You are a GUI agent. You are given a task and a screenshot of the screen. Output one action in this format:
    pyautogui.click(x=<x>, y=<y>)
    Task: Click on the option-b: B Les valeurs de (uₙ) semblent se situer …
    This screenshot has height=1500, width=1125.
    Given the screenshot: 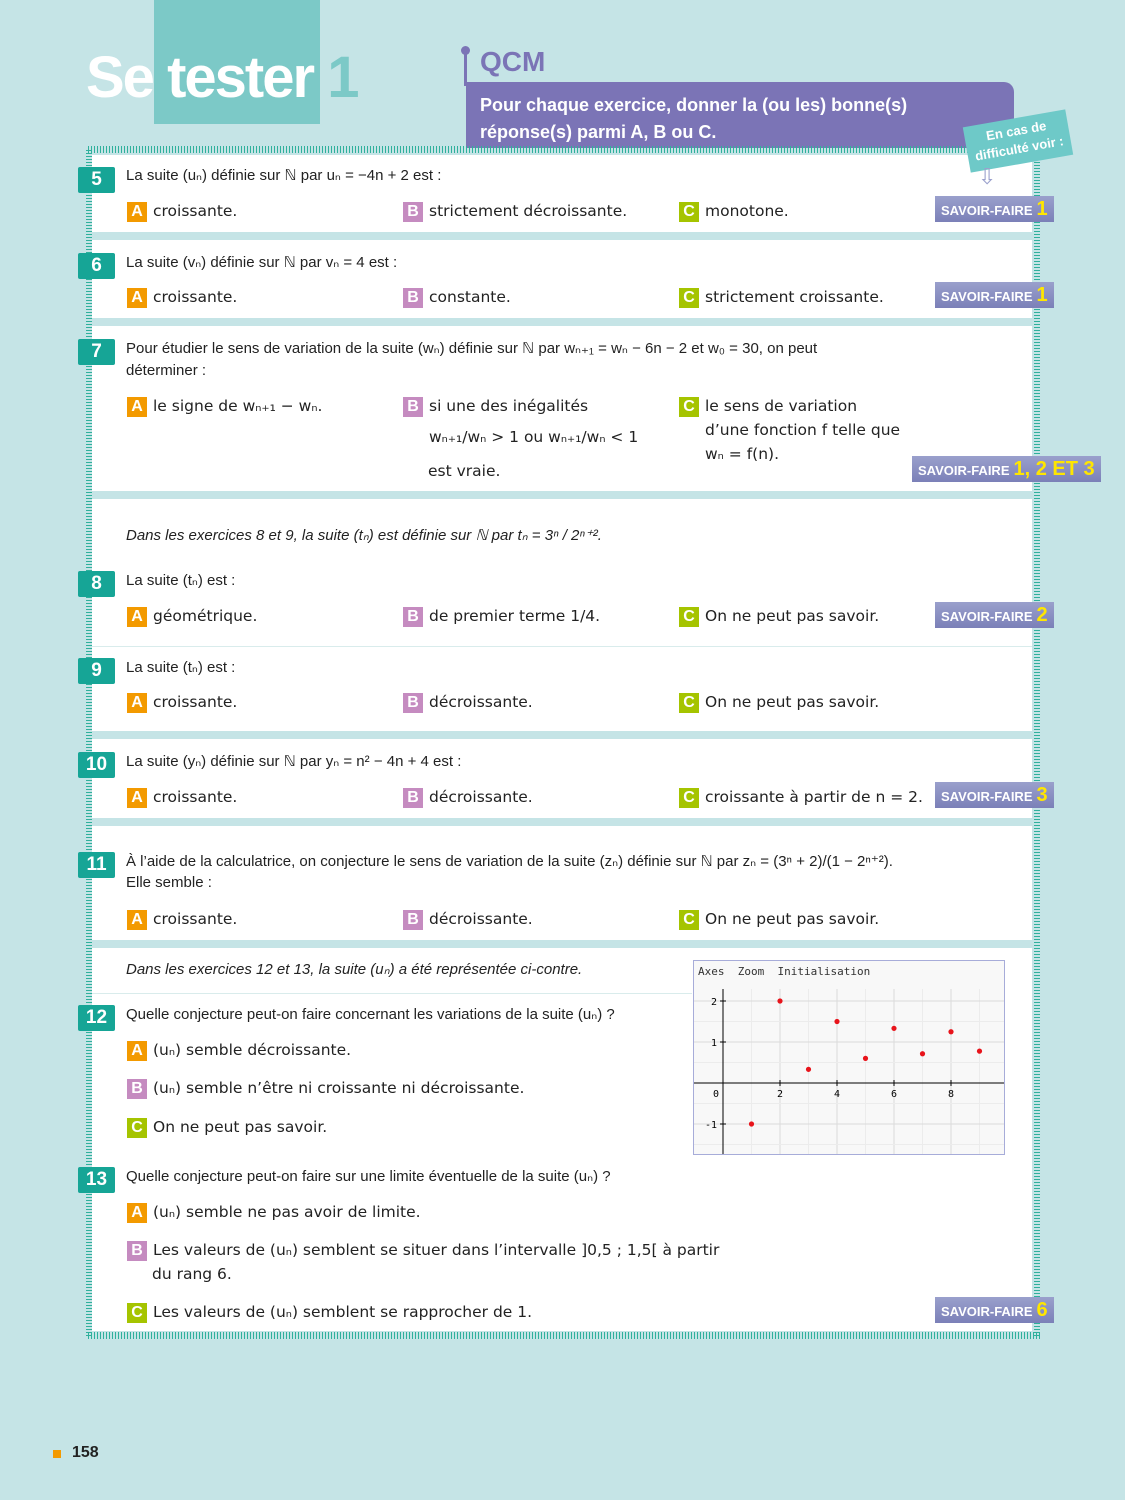 What is the action you would take?
    pyautogui.click(x=423, y=1251)
    